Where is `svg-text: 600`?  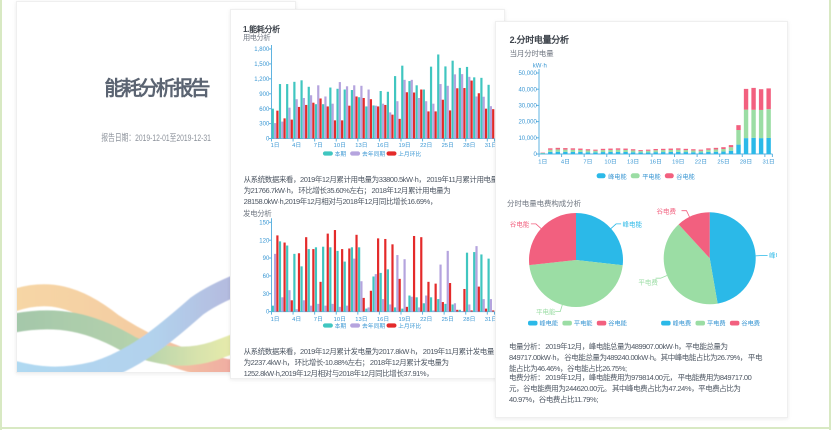
svg-text: 600 is located at coordinates (264, 110).